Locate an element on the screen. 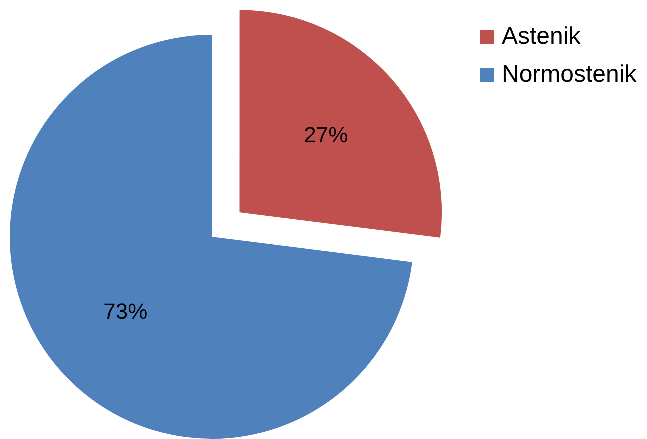 The height and width of the screenshot is (439, 647). legend-label: Normostenik is located at coordinates (569, 75).